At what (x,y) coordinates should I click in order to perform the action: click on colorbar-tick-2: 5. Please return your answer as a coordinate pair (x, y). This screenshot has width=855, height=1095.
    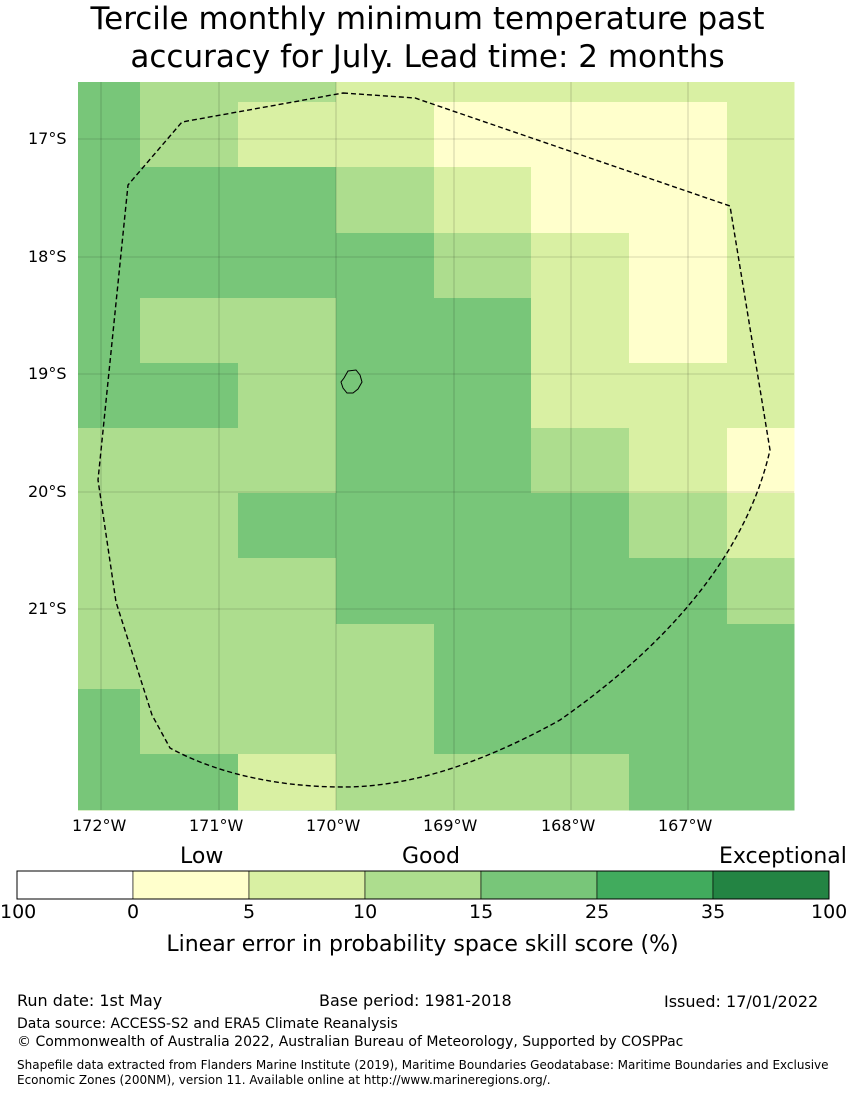
    Looking at the image, I should click on (249, 912).